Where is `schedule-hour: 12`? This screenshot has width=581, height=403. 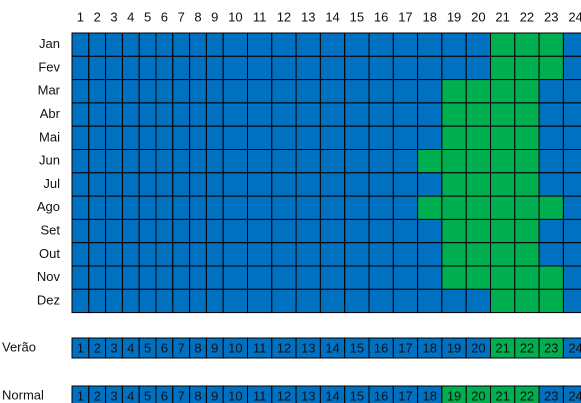
schedule-hour: 12 is located at coordinates (284, 347).